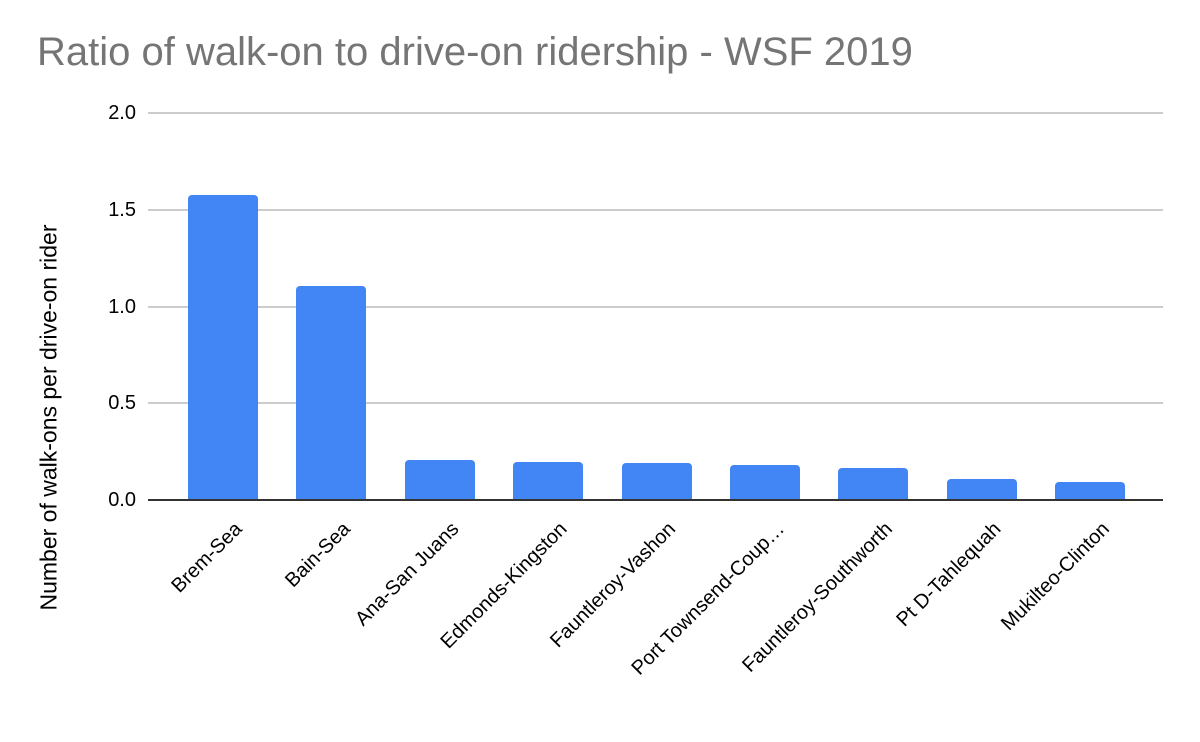 This screenshot has width=1200, height=742. I want to click on bar-Fauntleroy-Vashon, so click(656, 481).